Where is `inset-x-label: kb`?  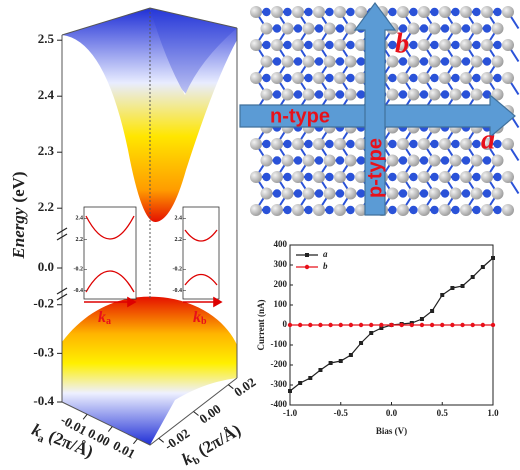 inset-x-label: kb is located at coordinates (200, 318).